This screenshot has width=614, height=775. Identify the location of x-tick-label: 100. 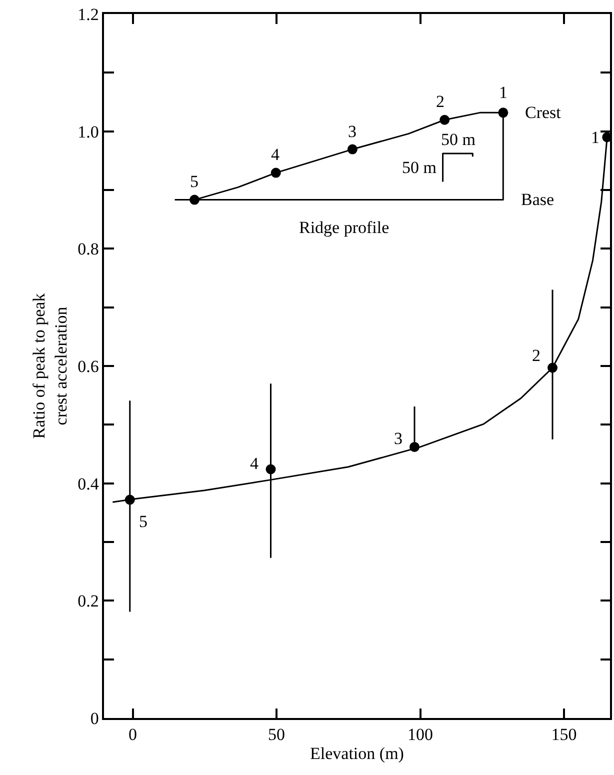
(420, 734).